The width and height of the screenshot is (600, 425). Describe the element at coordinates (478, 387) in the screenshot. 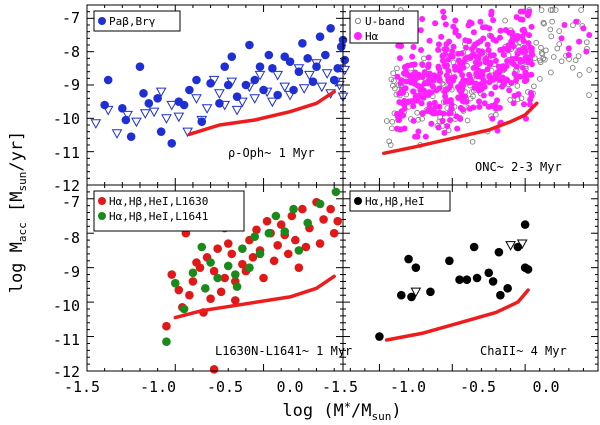

I see `x-tick-label: -0.5` at that location.